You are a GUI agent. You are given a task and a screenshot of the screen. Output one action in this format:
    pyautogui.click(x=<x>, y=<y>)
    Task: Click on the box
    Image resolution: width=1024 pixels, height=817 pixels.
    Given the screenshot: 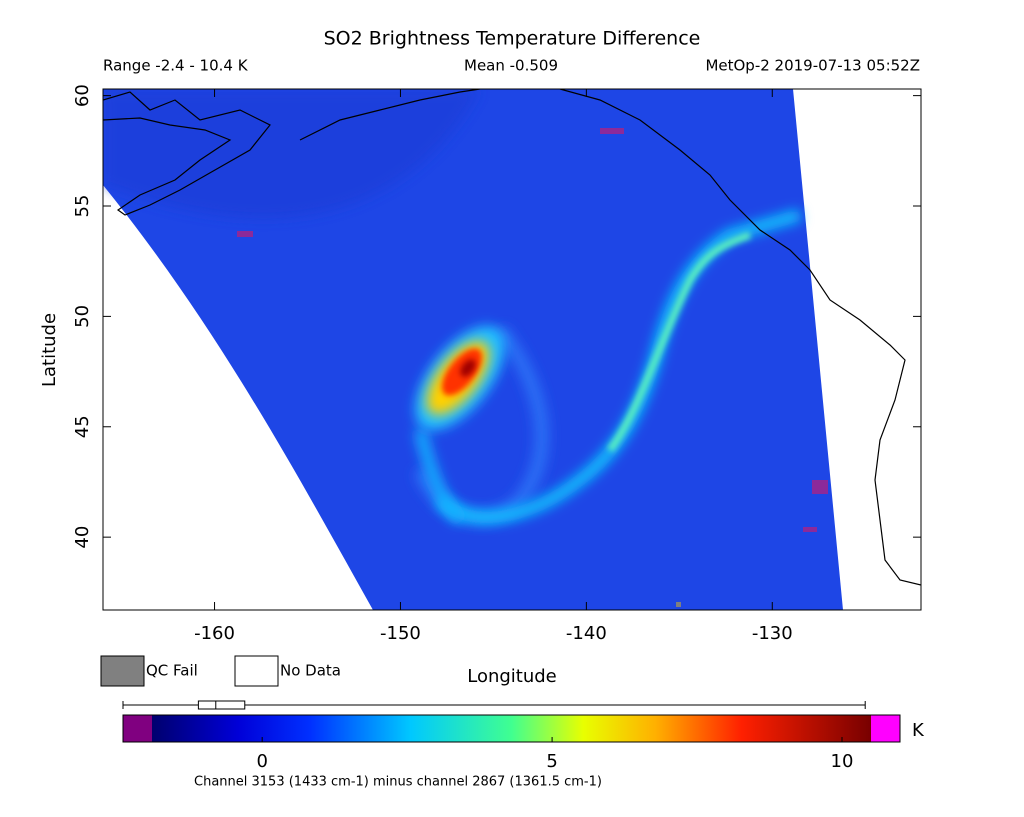 What is the action you would take?
    pyautogui.click(x=221, y=705)
    